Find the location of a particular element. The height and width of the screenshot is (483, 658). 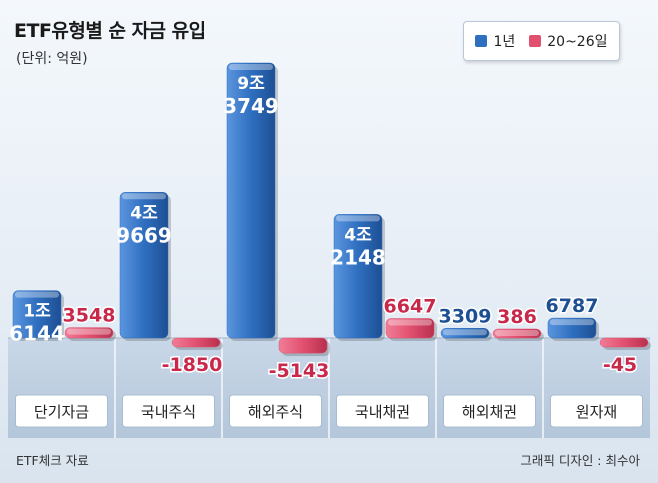

data-label: 9조 is located at coordinates (251, 84).